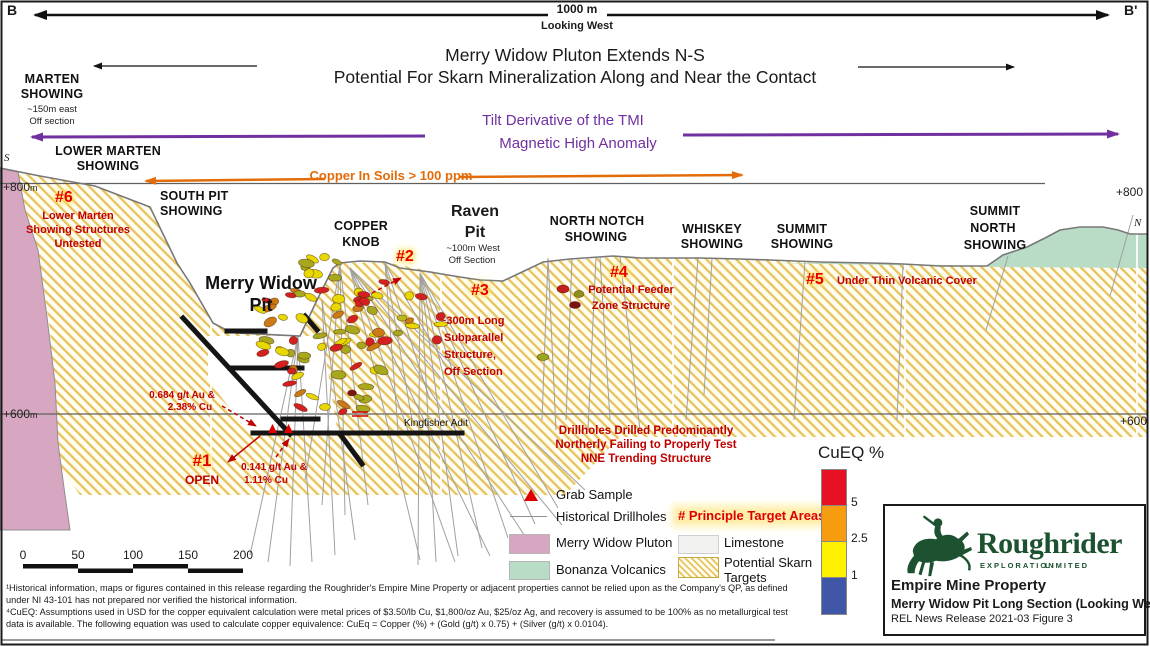  I want to click on scalebar-100: 100, so click(133, 555).